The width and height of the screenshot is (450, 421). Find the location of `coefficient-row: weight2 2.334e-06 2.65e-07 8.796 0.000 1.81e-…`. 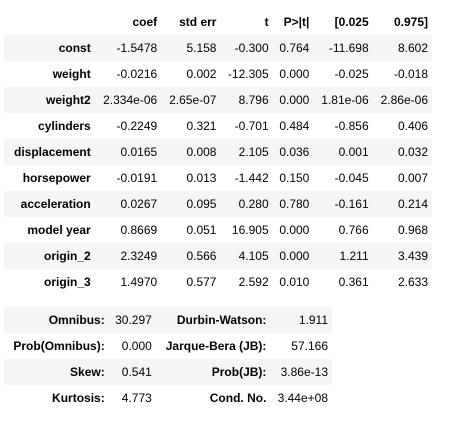

coefficient-row: weight2 2.334e-06 2.65e-07 8.796 0.000 1.81e-… is located at coordinates (218, 100).